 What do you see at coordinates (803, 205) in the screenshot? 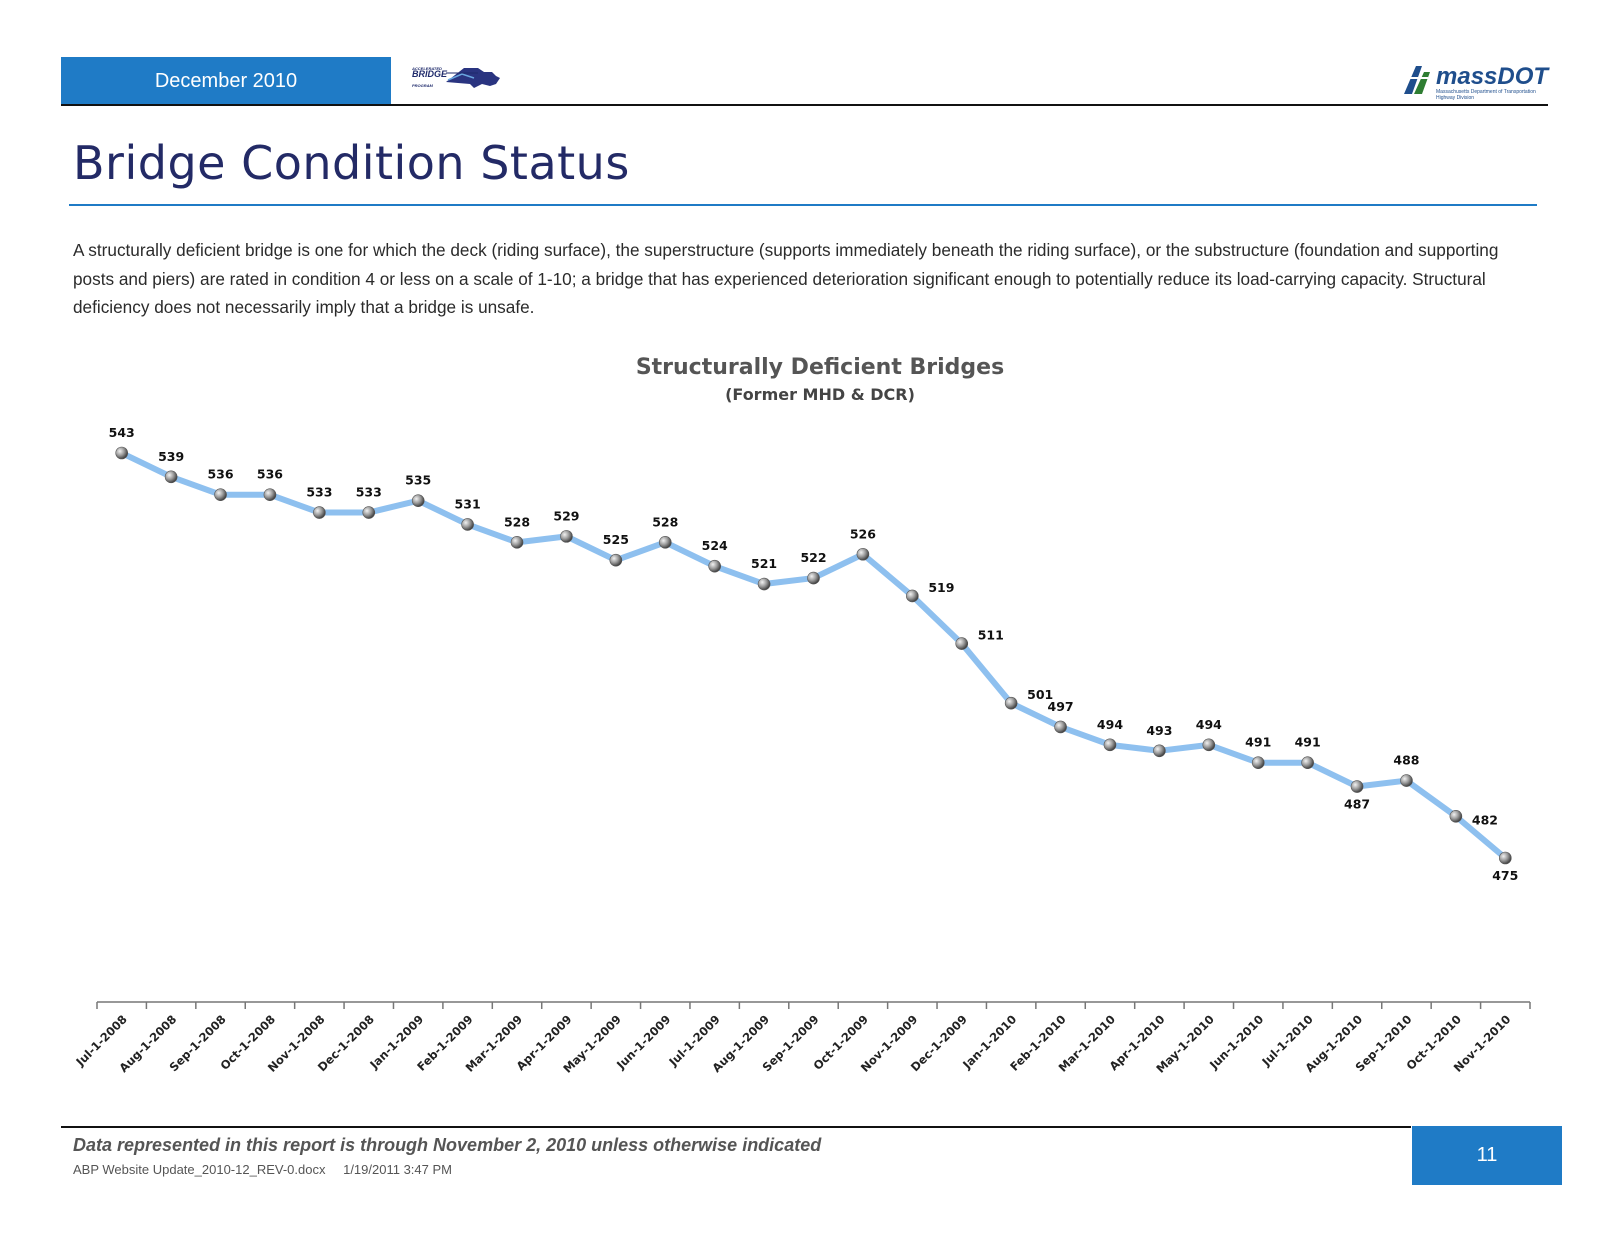
I see `title-rule` at bounding box center [803, 205].